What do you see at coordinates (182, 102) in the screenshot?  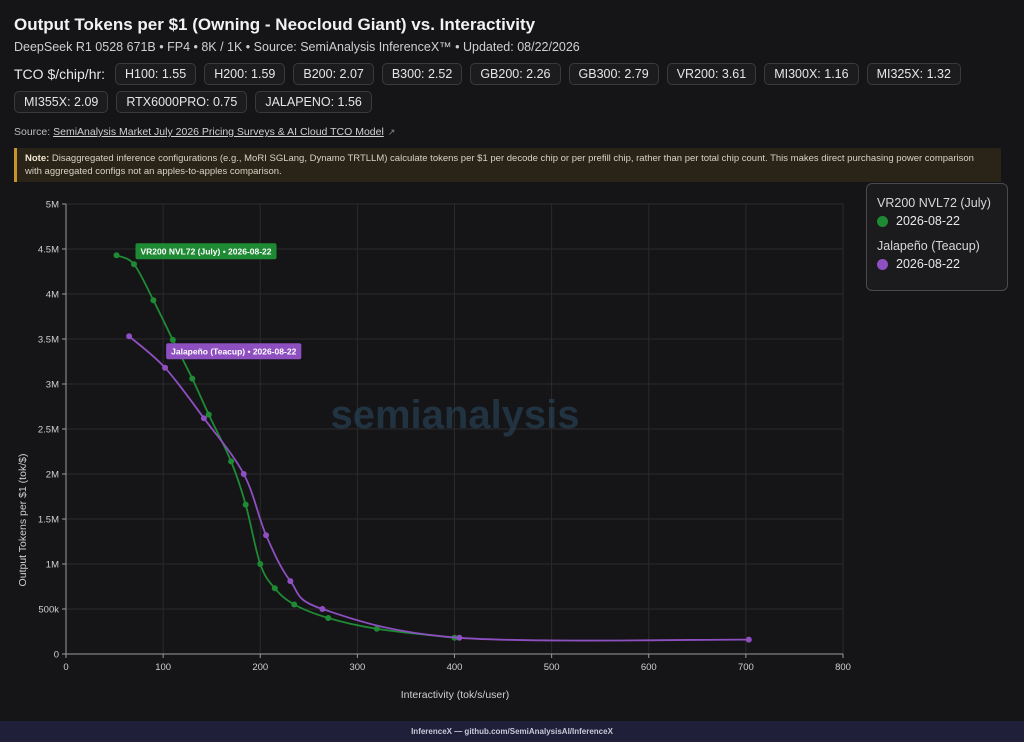 I see `tco-chip-rtx6000pro: RTX6000PRO: 0.75` at bounding box center [182, 102].